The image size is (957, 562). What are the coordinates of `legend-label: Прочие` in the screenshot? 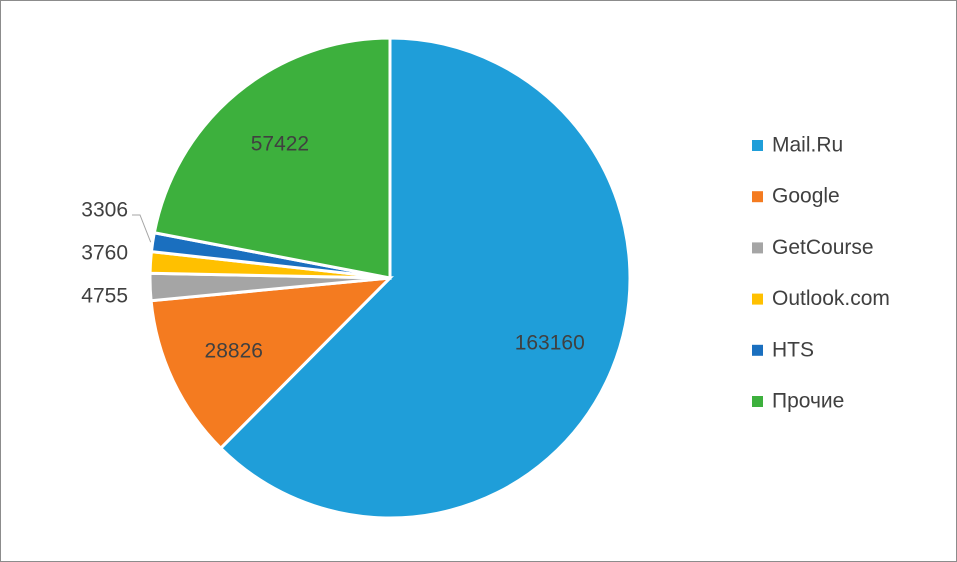 It's located at (808, 401).